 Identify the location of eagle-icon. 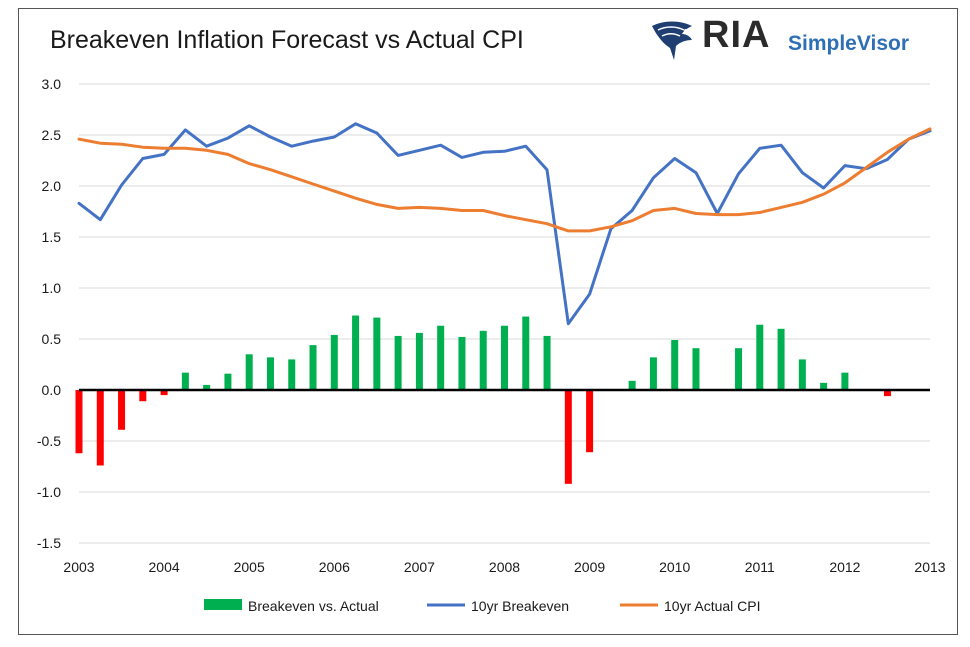
(672, 40).